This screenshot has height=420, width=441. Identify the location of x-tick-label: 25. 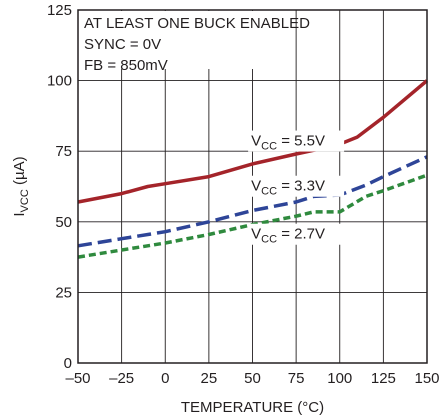
(209, 378).